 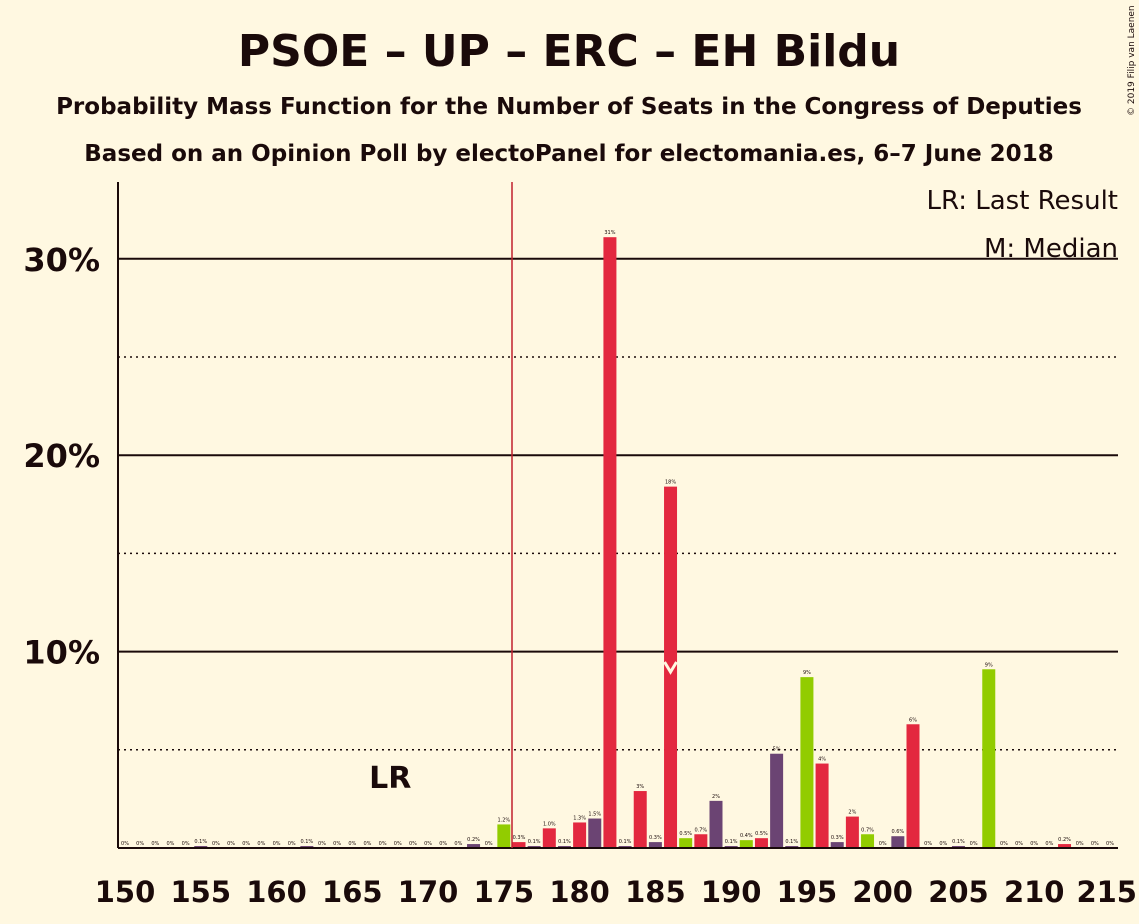 I want to click on data-label: 5%, so click(x=777, y=750).